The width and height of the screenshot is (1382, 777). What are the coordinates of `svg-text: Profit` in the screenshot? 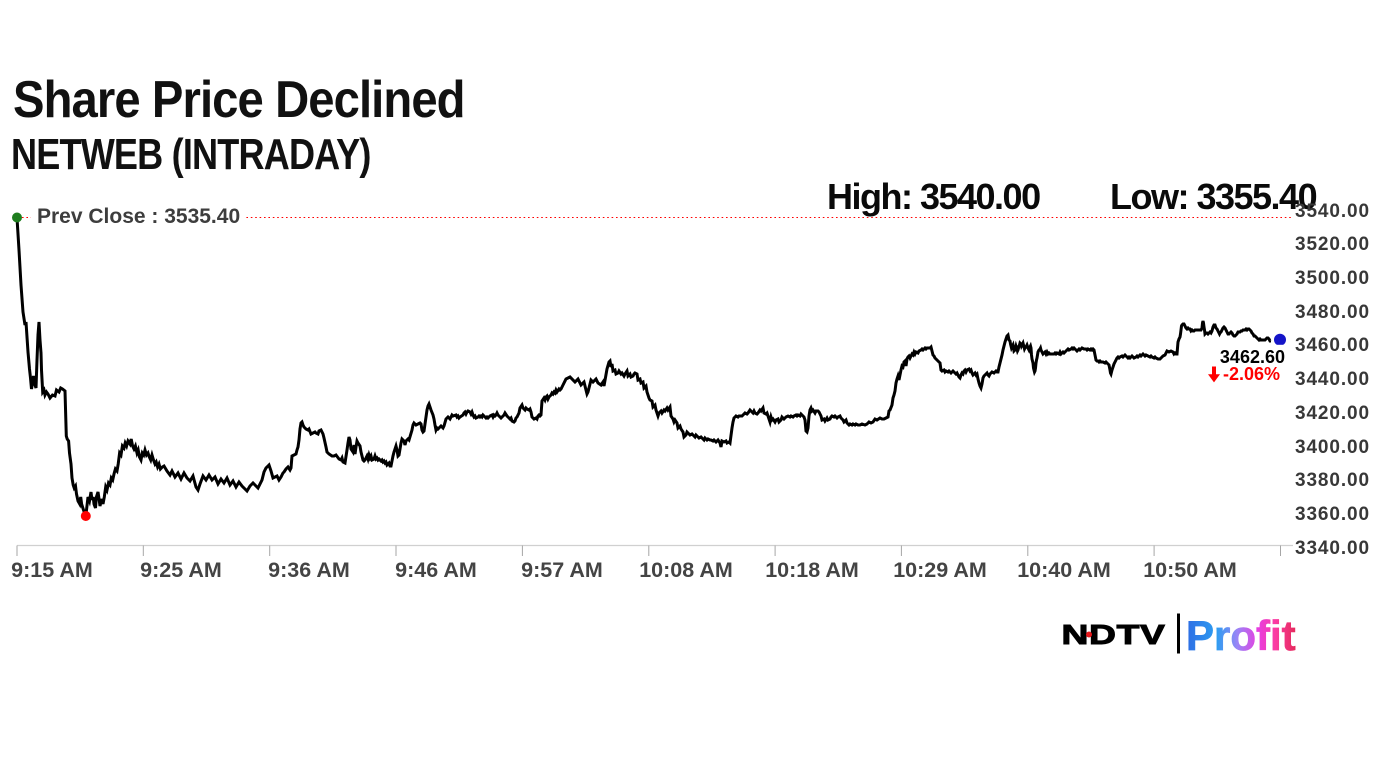 It's located at (1241, 635).